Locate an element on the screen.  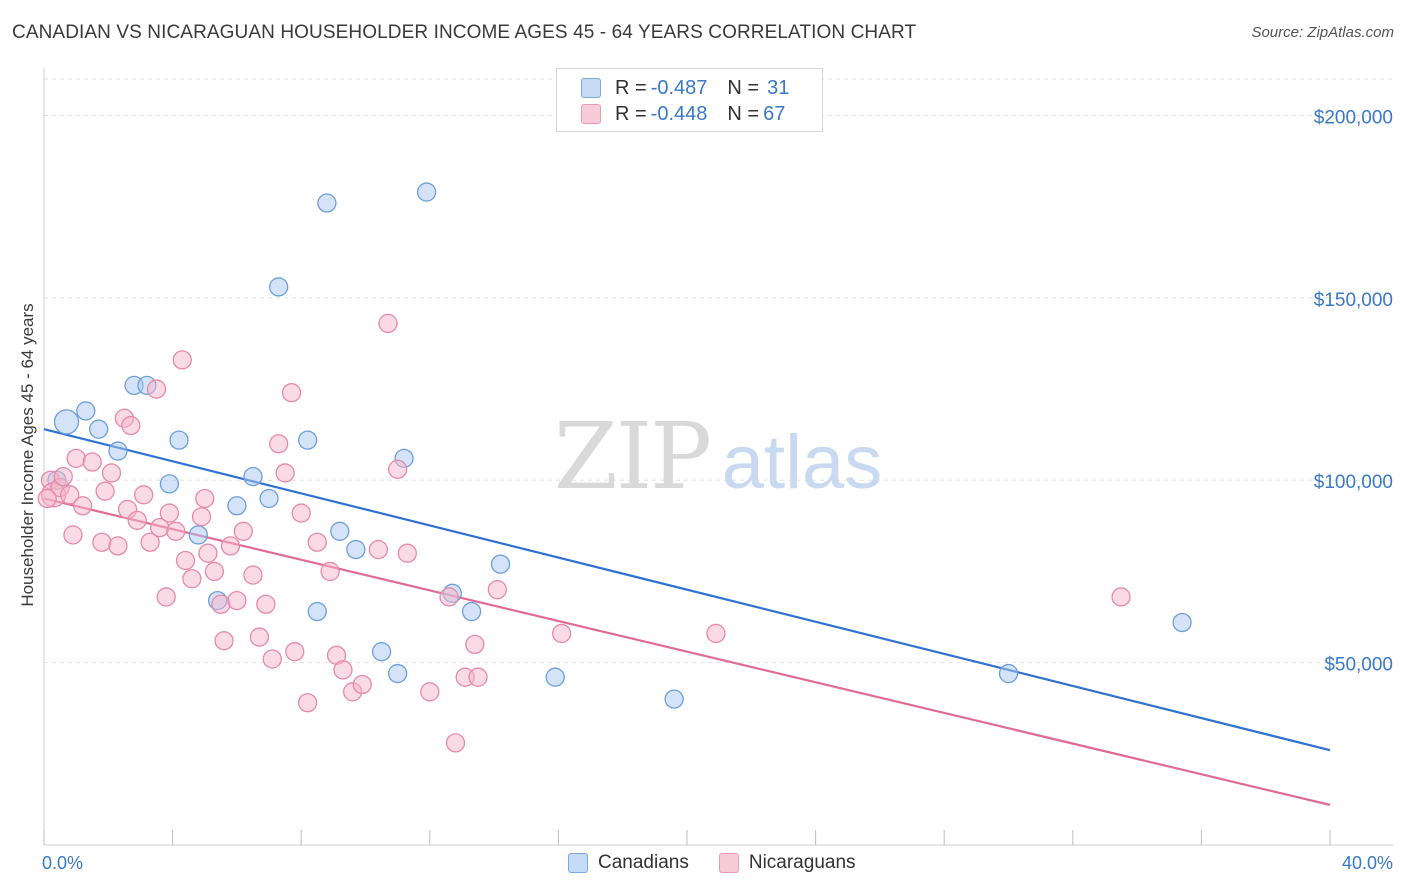
canadians-swatch is located at coordinates (578, 863).